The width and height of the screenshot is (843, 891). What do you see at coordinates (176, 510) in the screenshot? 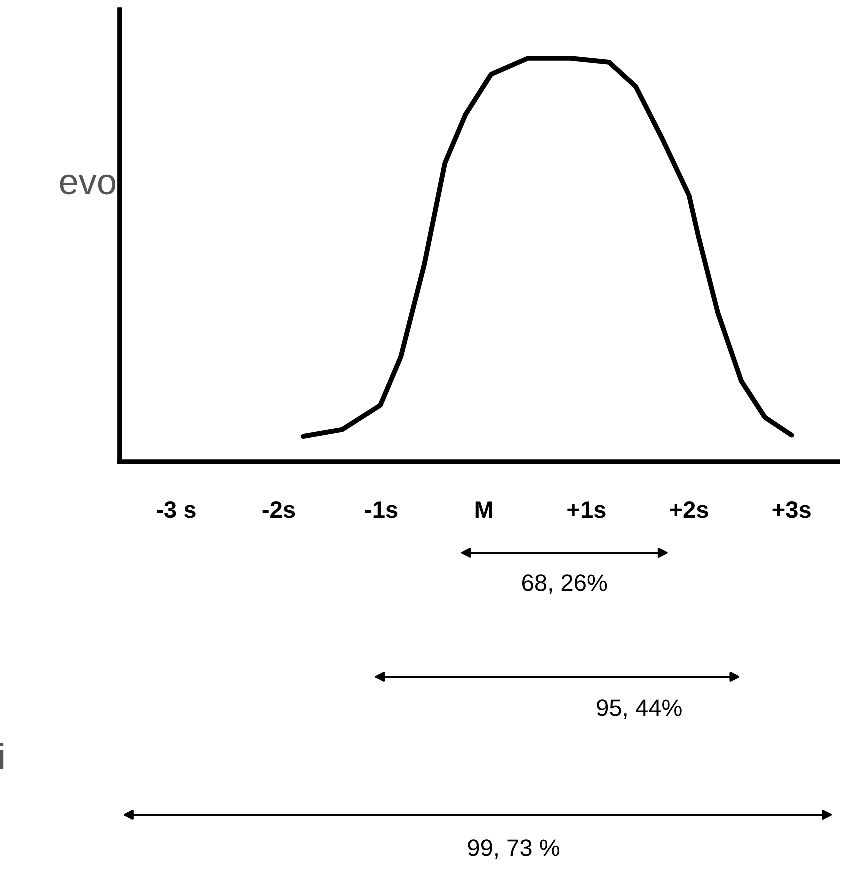
I see `x-tick-label: -3 s` at bounding box center [176, 510].